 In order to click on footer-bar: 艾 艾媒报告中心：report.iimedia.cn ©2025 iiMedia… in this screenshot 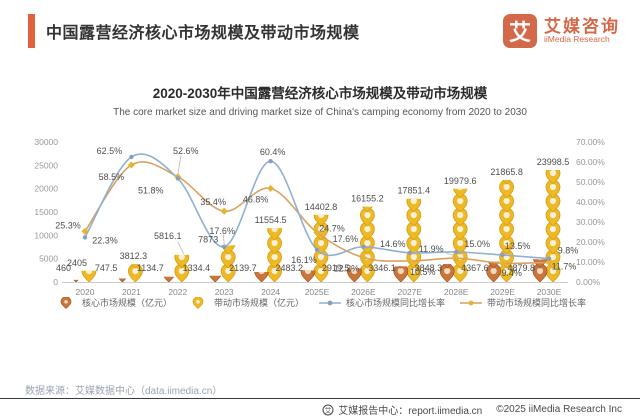, I will do `click(320, 407)`.